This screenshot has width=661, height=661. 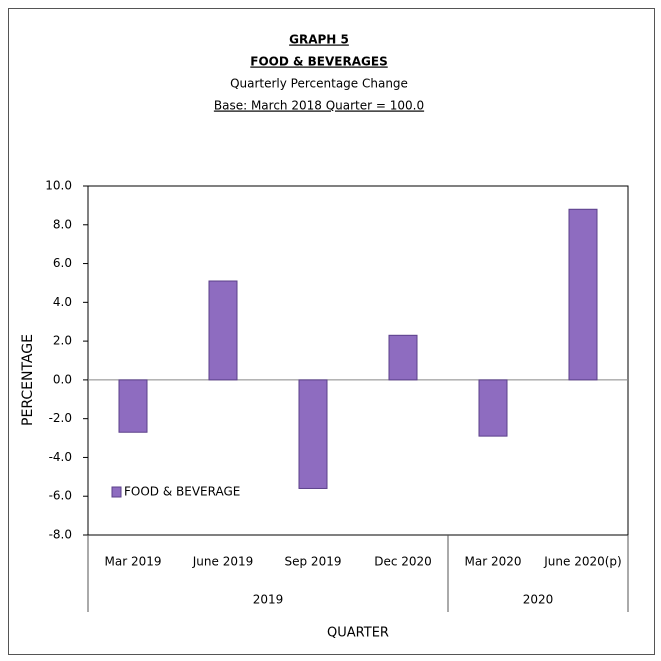 I want to click on chart-title: GRAPH 5, so click(x=319, y=40).